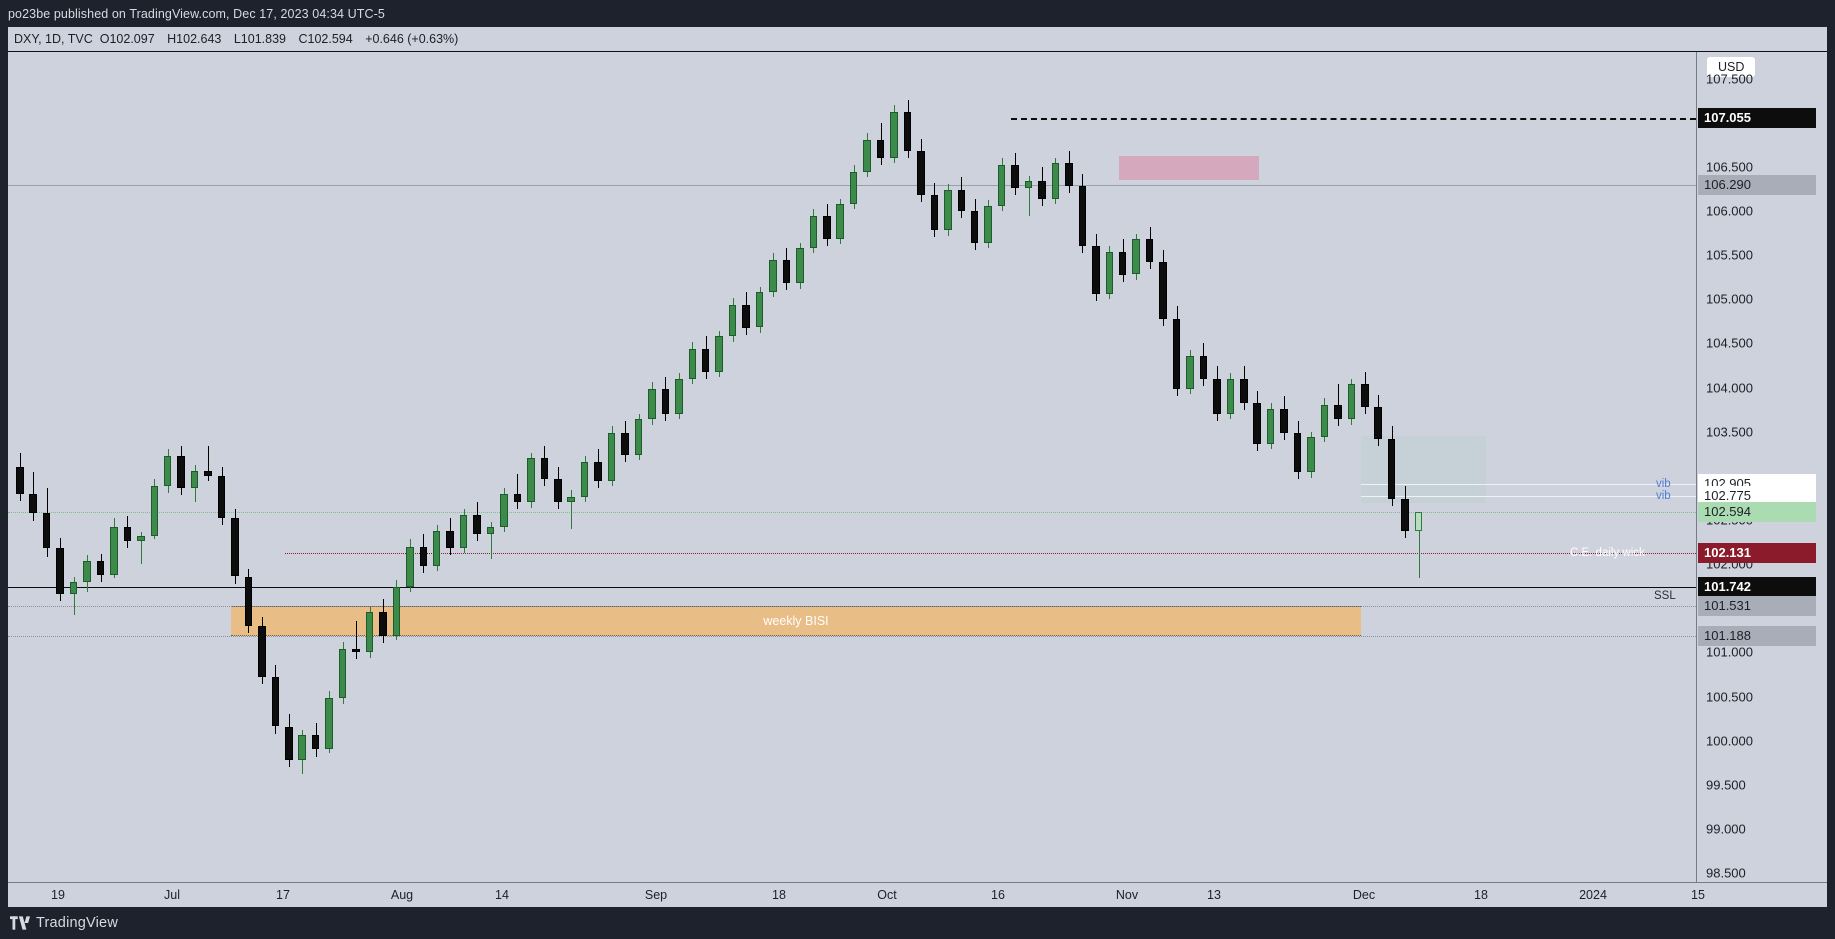 This screenshot has height=939, width=1835. What do you see at coordinates (127, 39) in the screenshot?
I see `legend-open: O102.097` at bounding box center [127, 39].